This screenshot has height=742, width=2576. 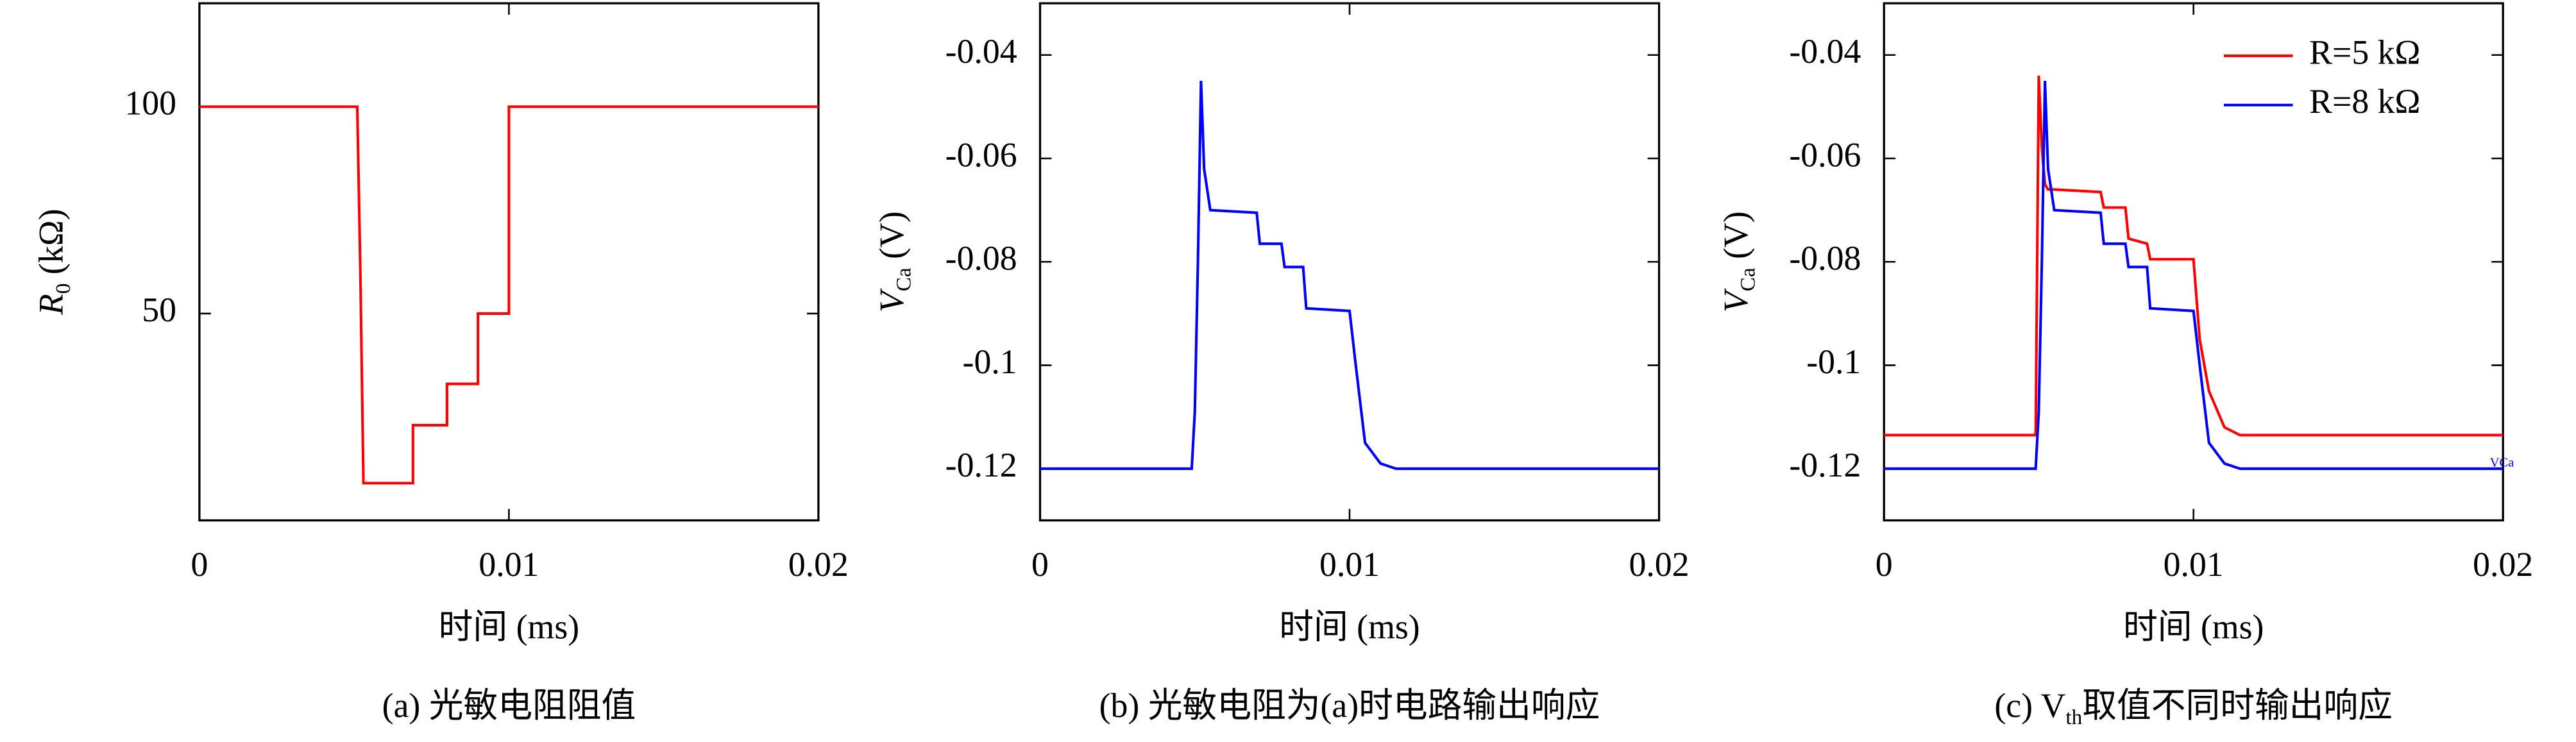 I want to click on annotation-sub: Ca, so click(x=2507, y=462).